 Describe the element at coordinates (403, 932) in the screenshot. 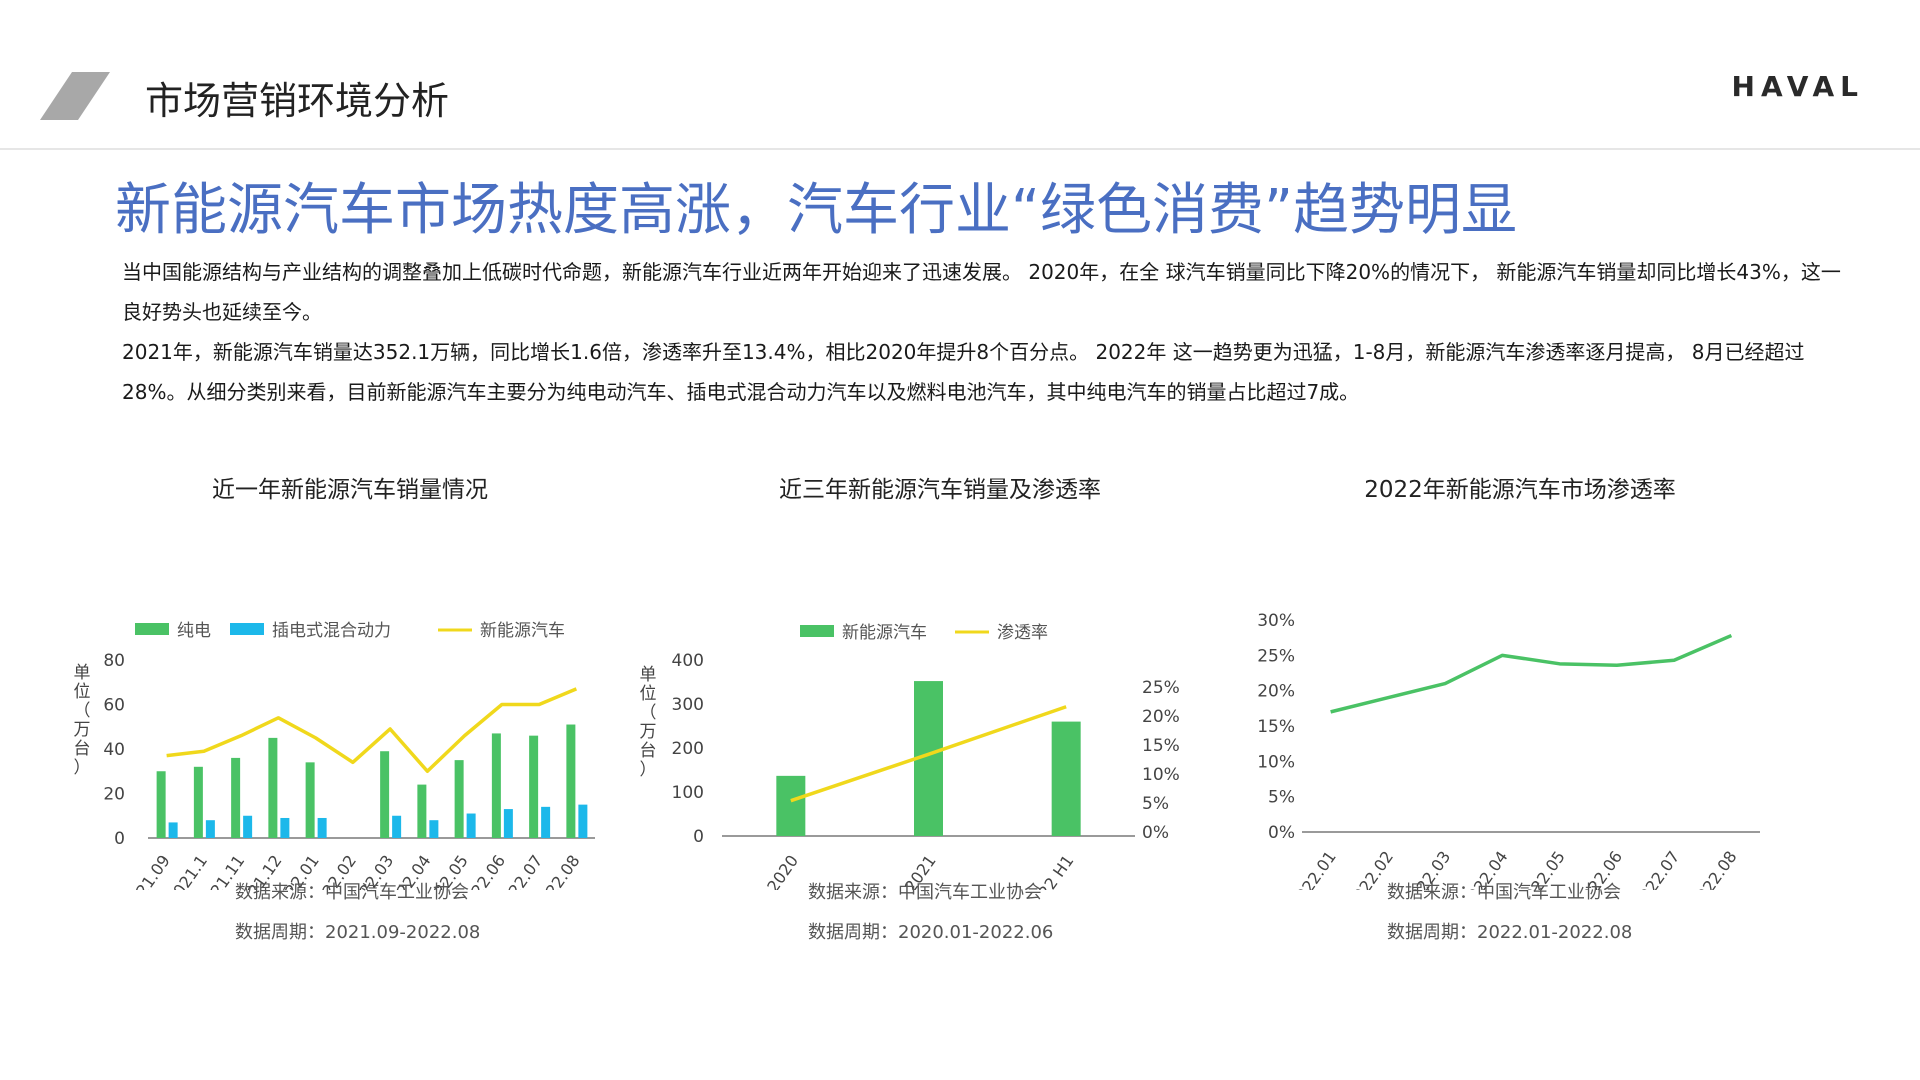

I see `period-value: 2021.09-2022.08` at that location.